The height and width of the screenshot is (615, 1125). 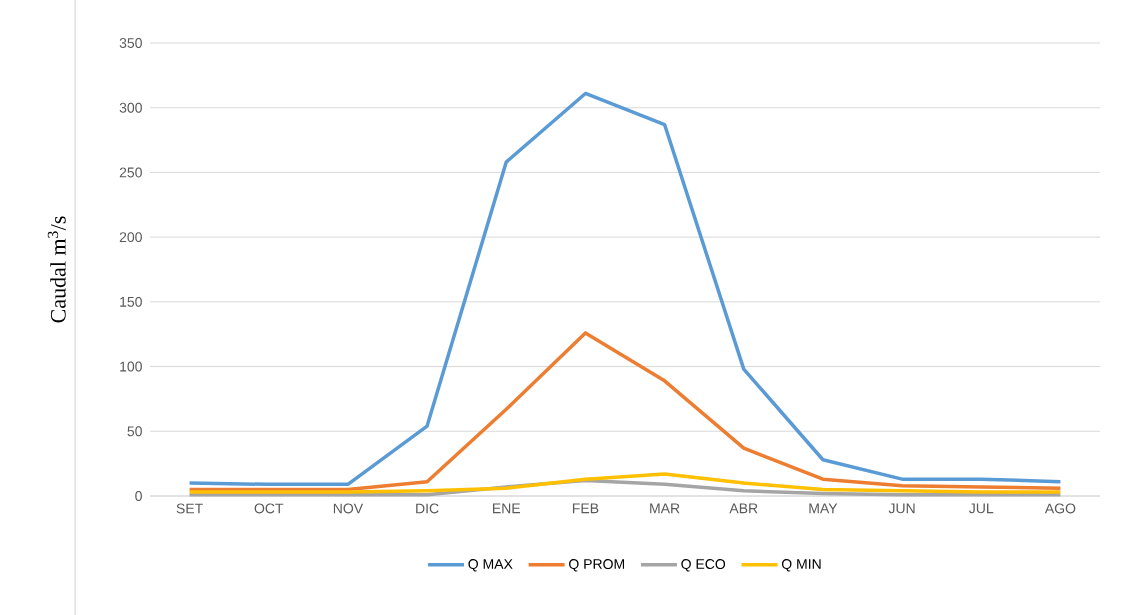 What do you see at coordinates (56, 269) in the screenshot?
I see `y-axis-title: Caudal m$^{3}$/s` at bounding box center [56, 269].